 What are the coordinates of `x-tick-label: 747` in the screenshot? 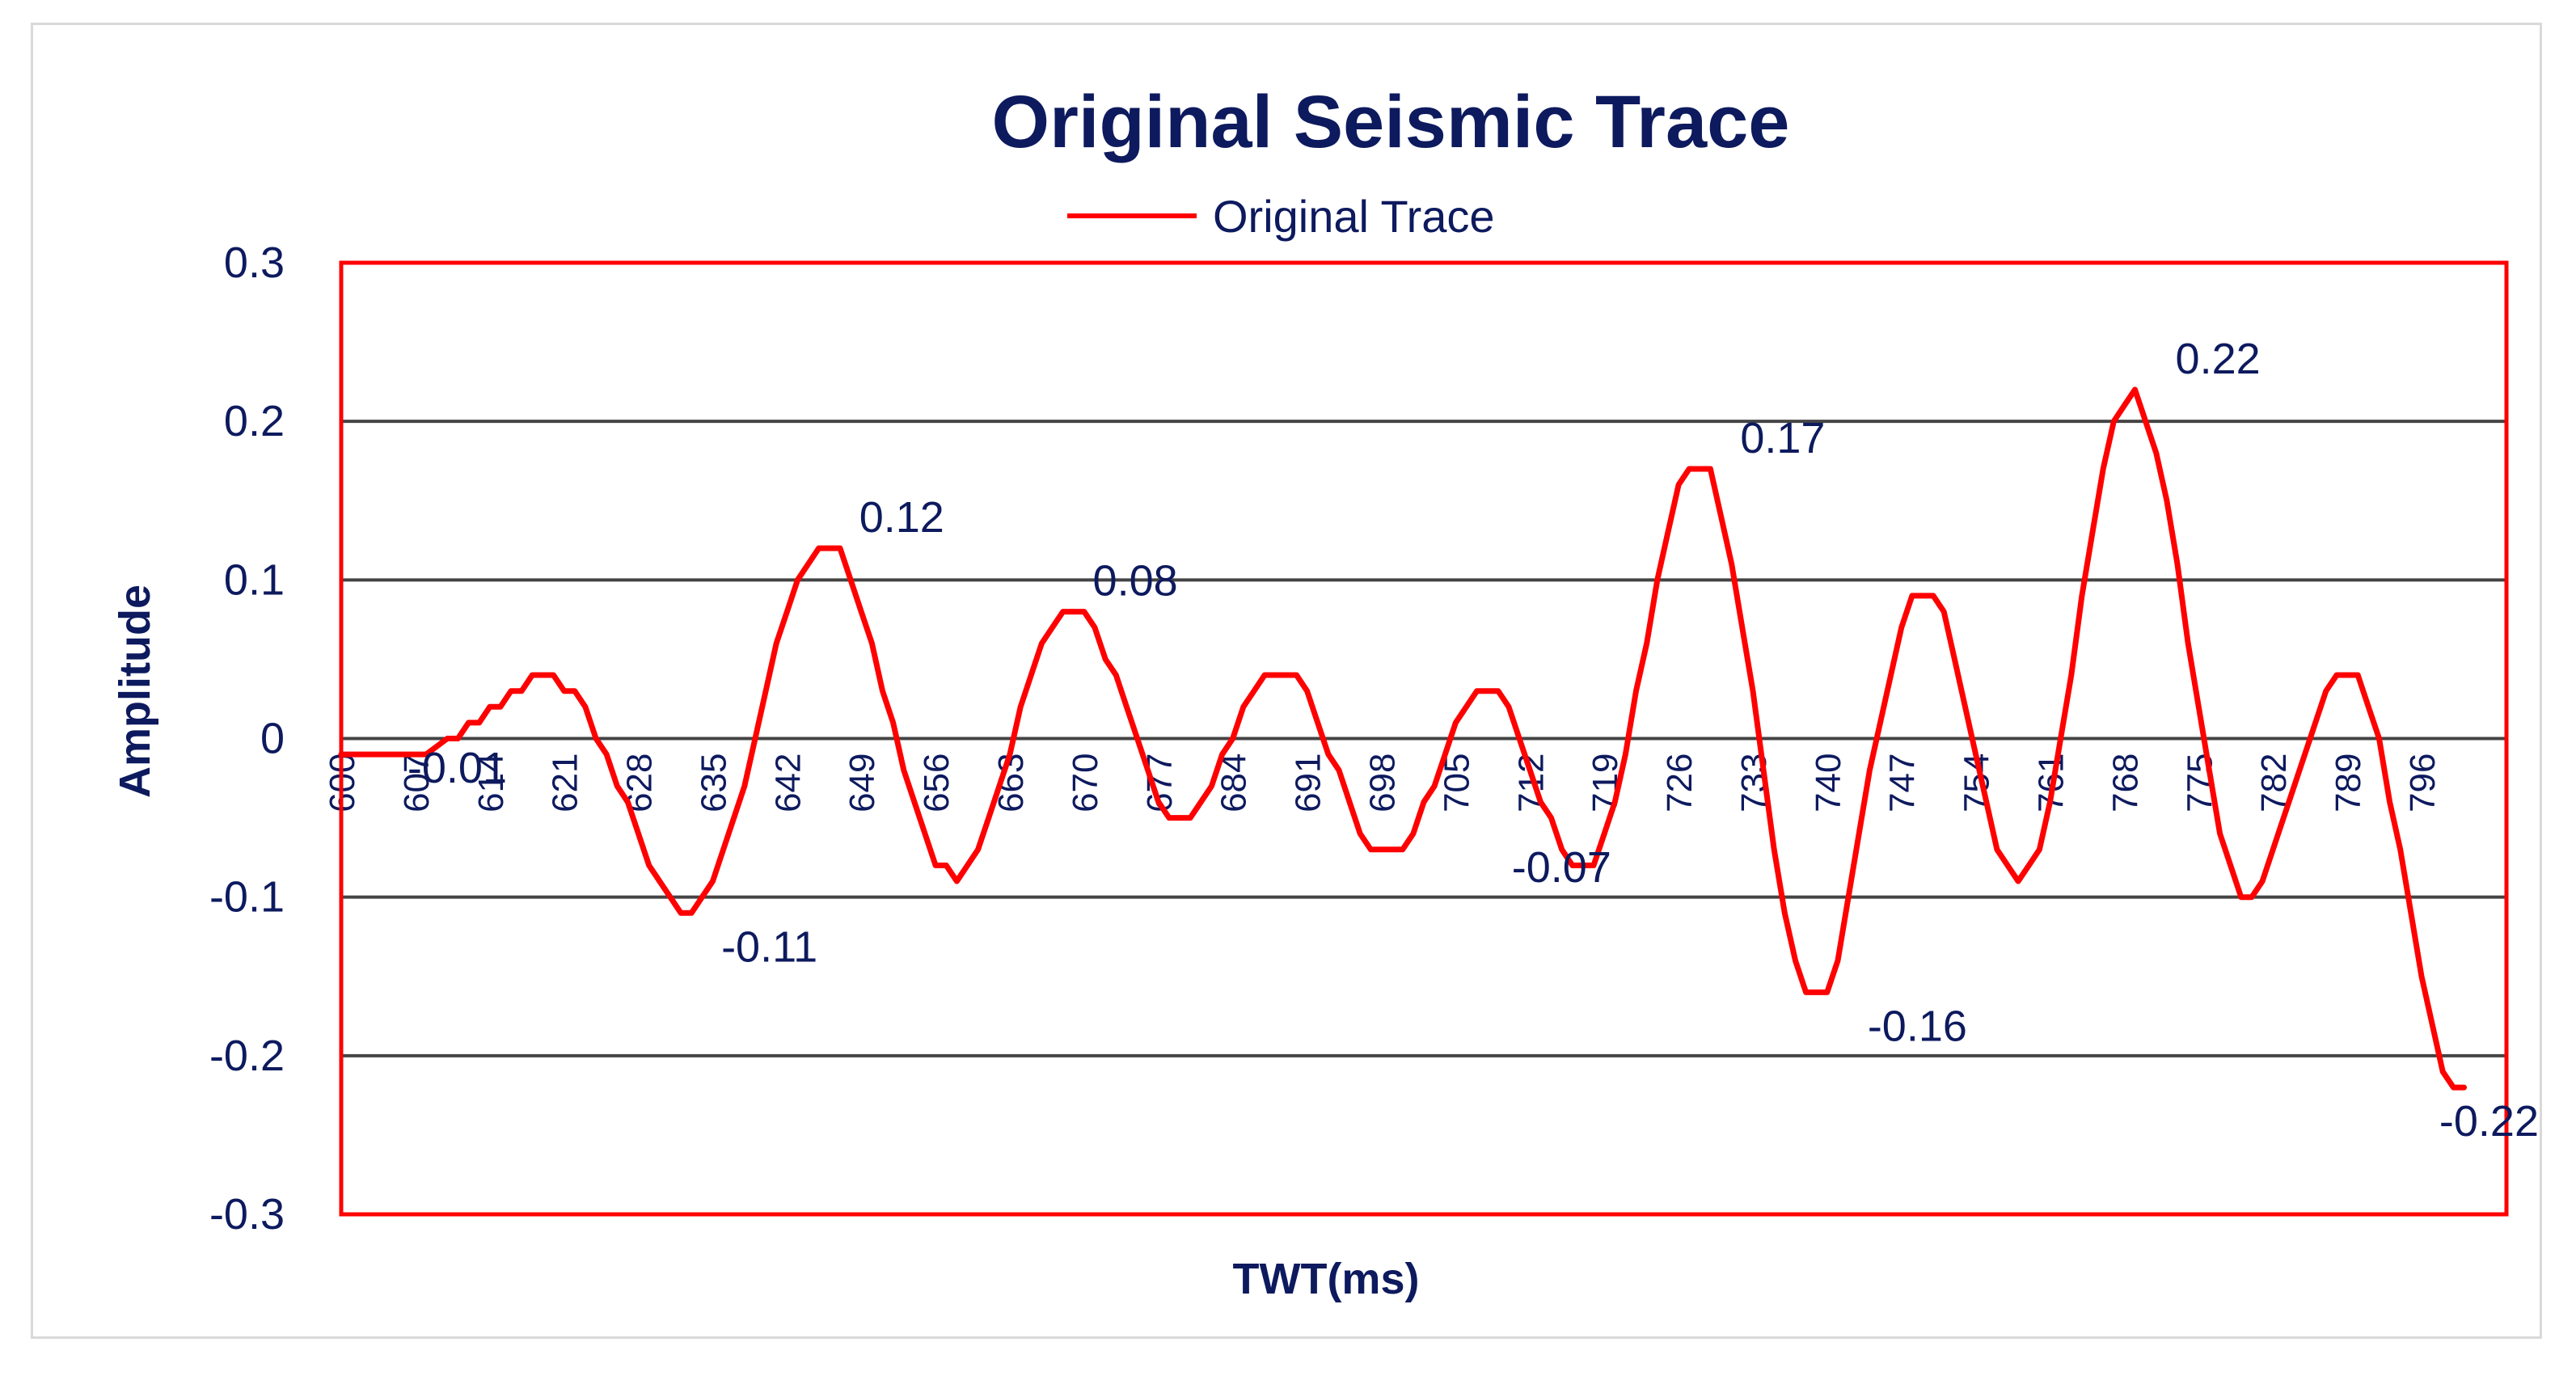 It's located at (1903, 783).